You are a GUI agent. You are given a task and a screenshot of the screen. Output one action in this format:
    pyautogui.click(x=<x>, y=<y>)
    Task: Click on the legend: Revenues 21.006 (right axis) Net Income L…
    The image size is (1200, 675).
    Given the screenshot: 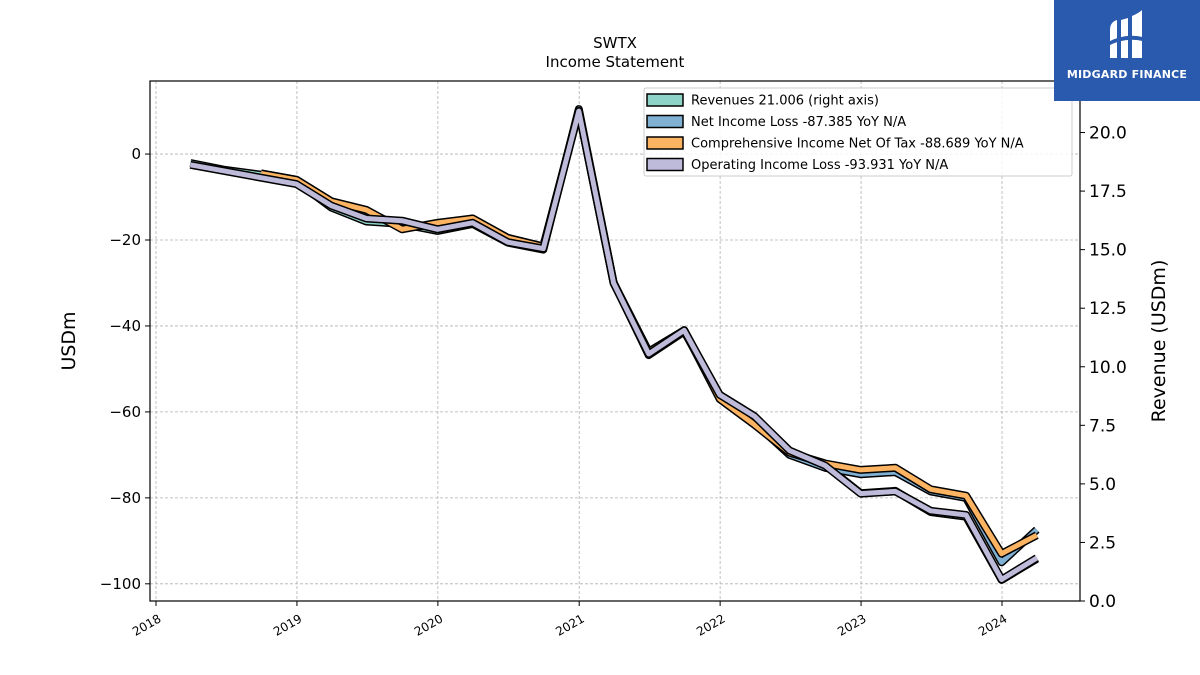 What is the action you would take?
    pyautogui.click(x=858, y=132)
    